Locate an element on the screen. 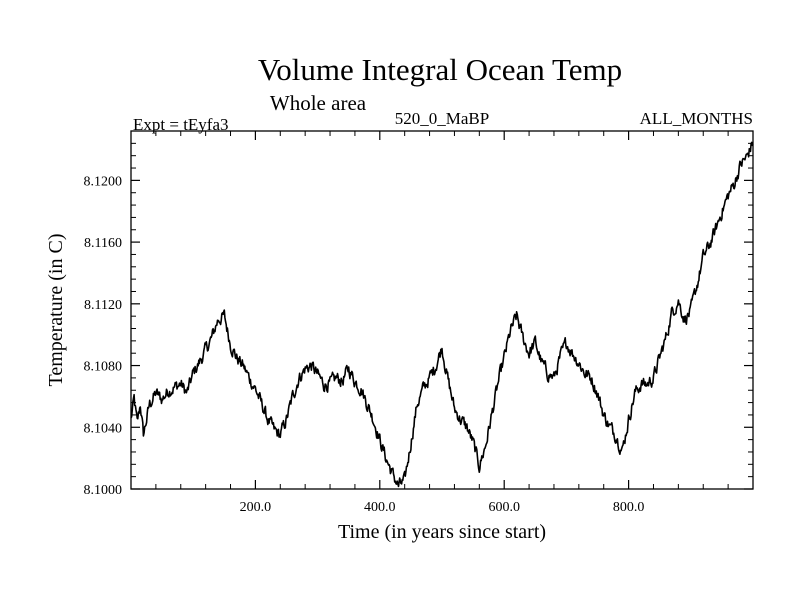 The height and width of the screenshot is (600, 800). x-tick-label: 200.0 is located at coordinates (256, 507).